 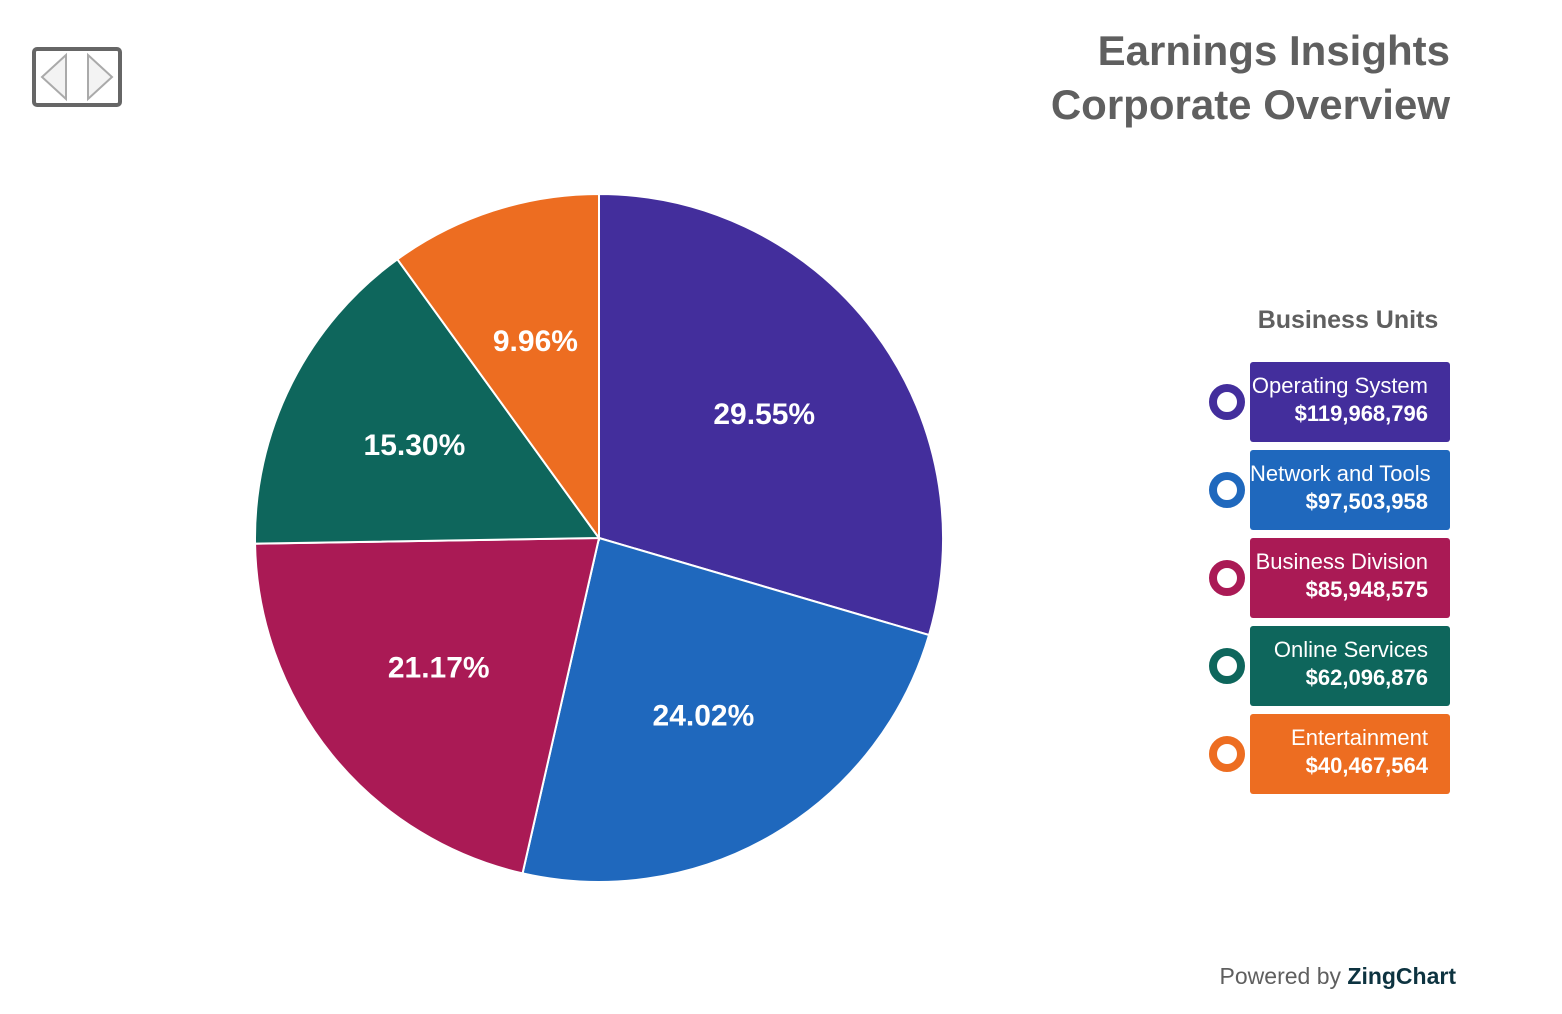 What do you see at coordinates (1250, 104) in the screenshot?
I see `chart-subtitle: Corporate Overview` at bounding box center [1250, 104].